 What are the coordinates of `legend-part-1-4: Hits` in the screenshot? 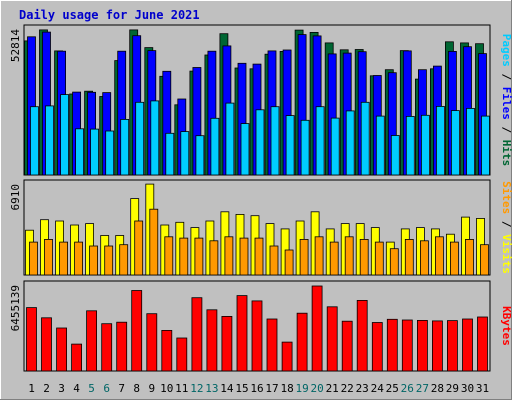 It's located at (506, 153).